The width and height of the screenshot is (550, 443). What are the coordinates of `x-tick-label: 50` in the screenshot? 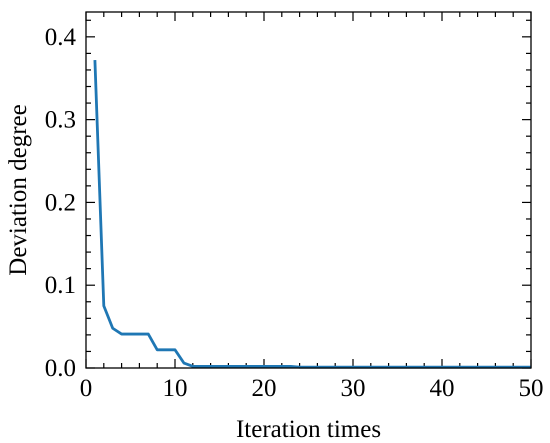 It's located at (531, 388).